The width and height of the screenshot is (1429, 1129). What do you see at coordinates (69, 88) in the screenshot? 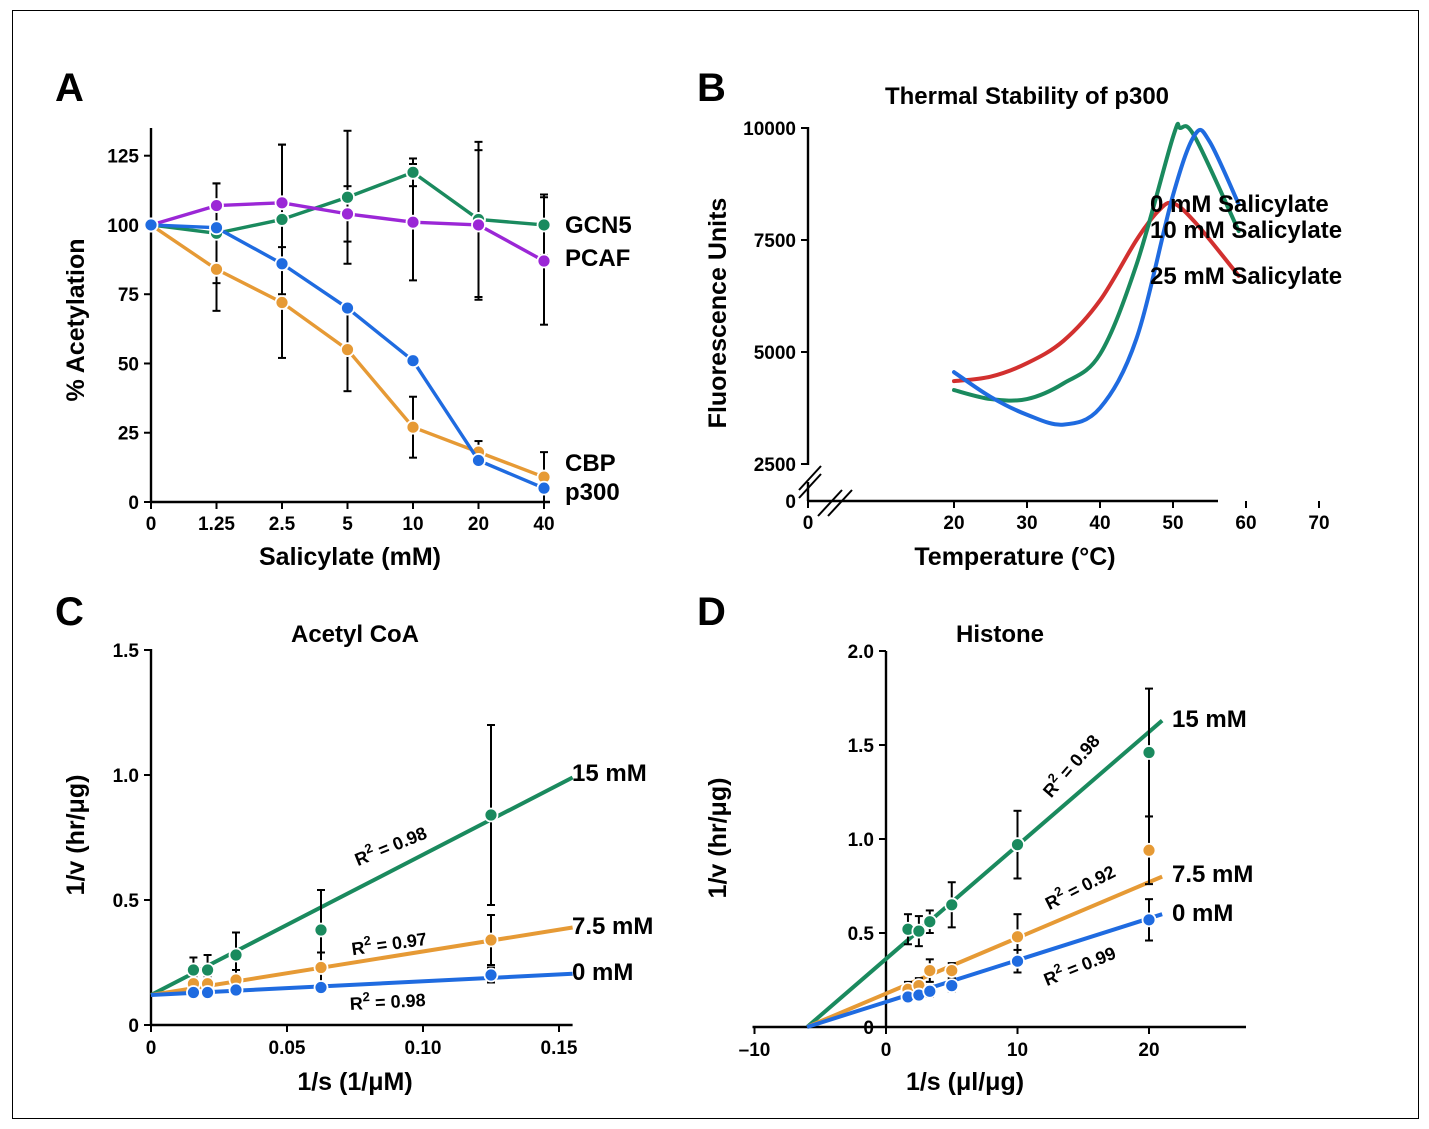
I see `panel-letter-a: A` at bounding box center [69, 88].